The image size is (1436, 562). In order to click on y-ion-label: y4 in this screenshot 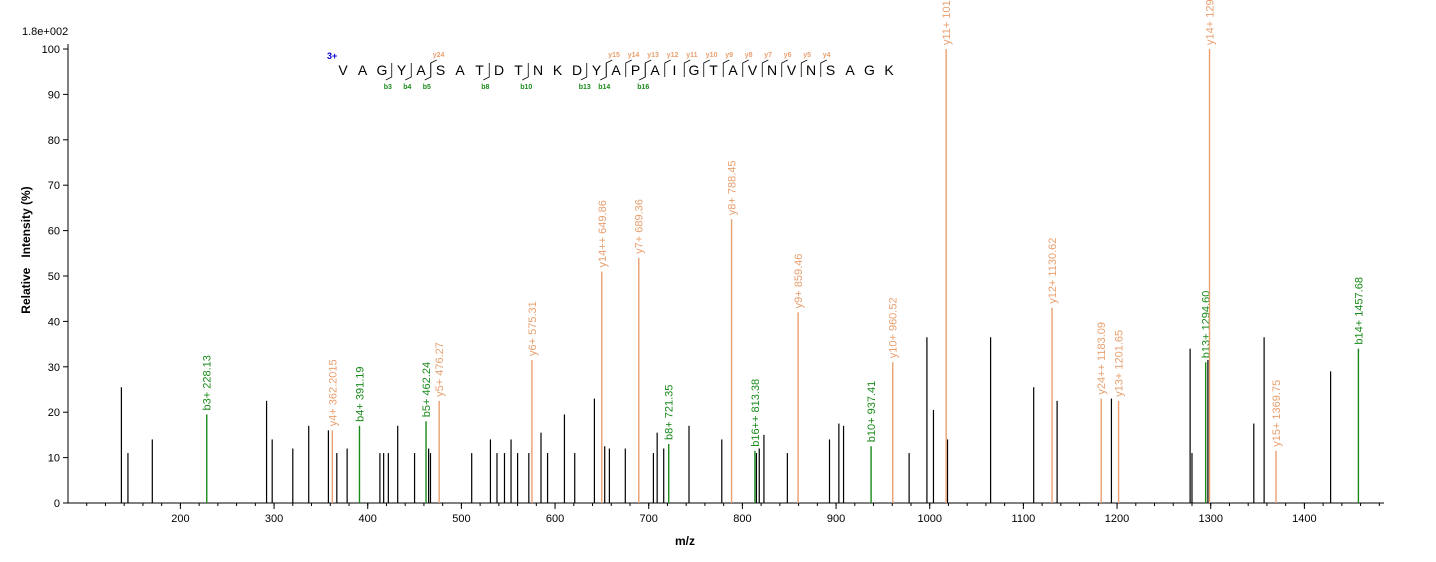, I will do `click(827, 55)`.